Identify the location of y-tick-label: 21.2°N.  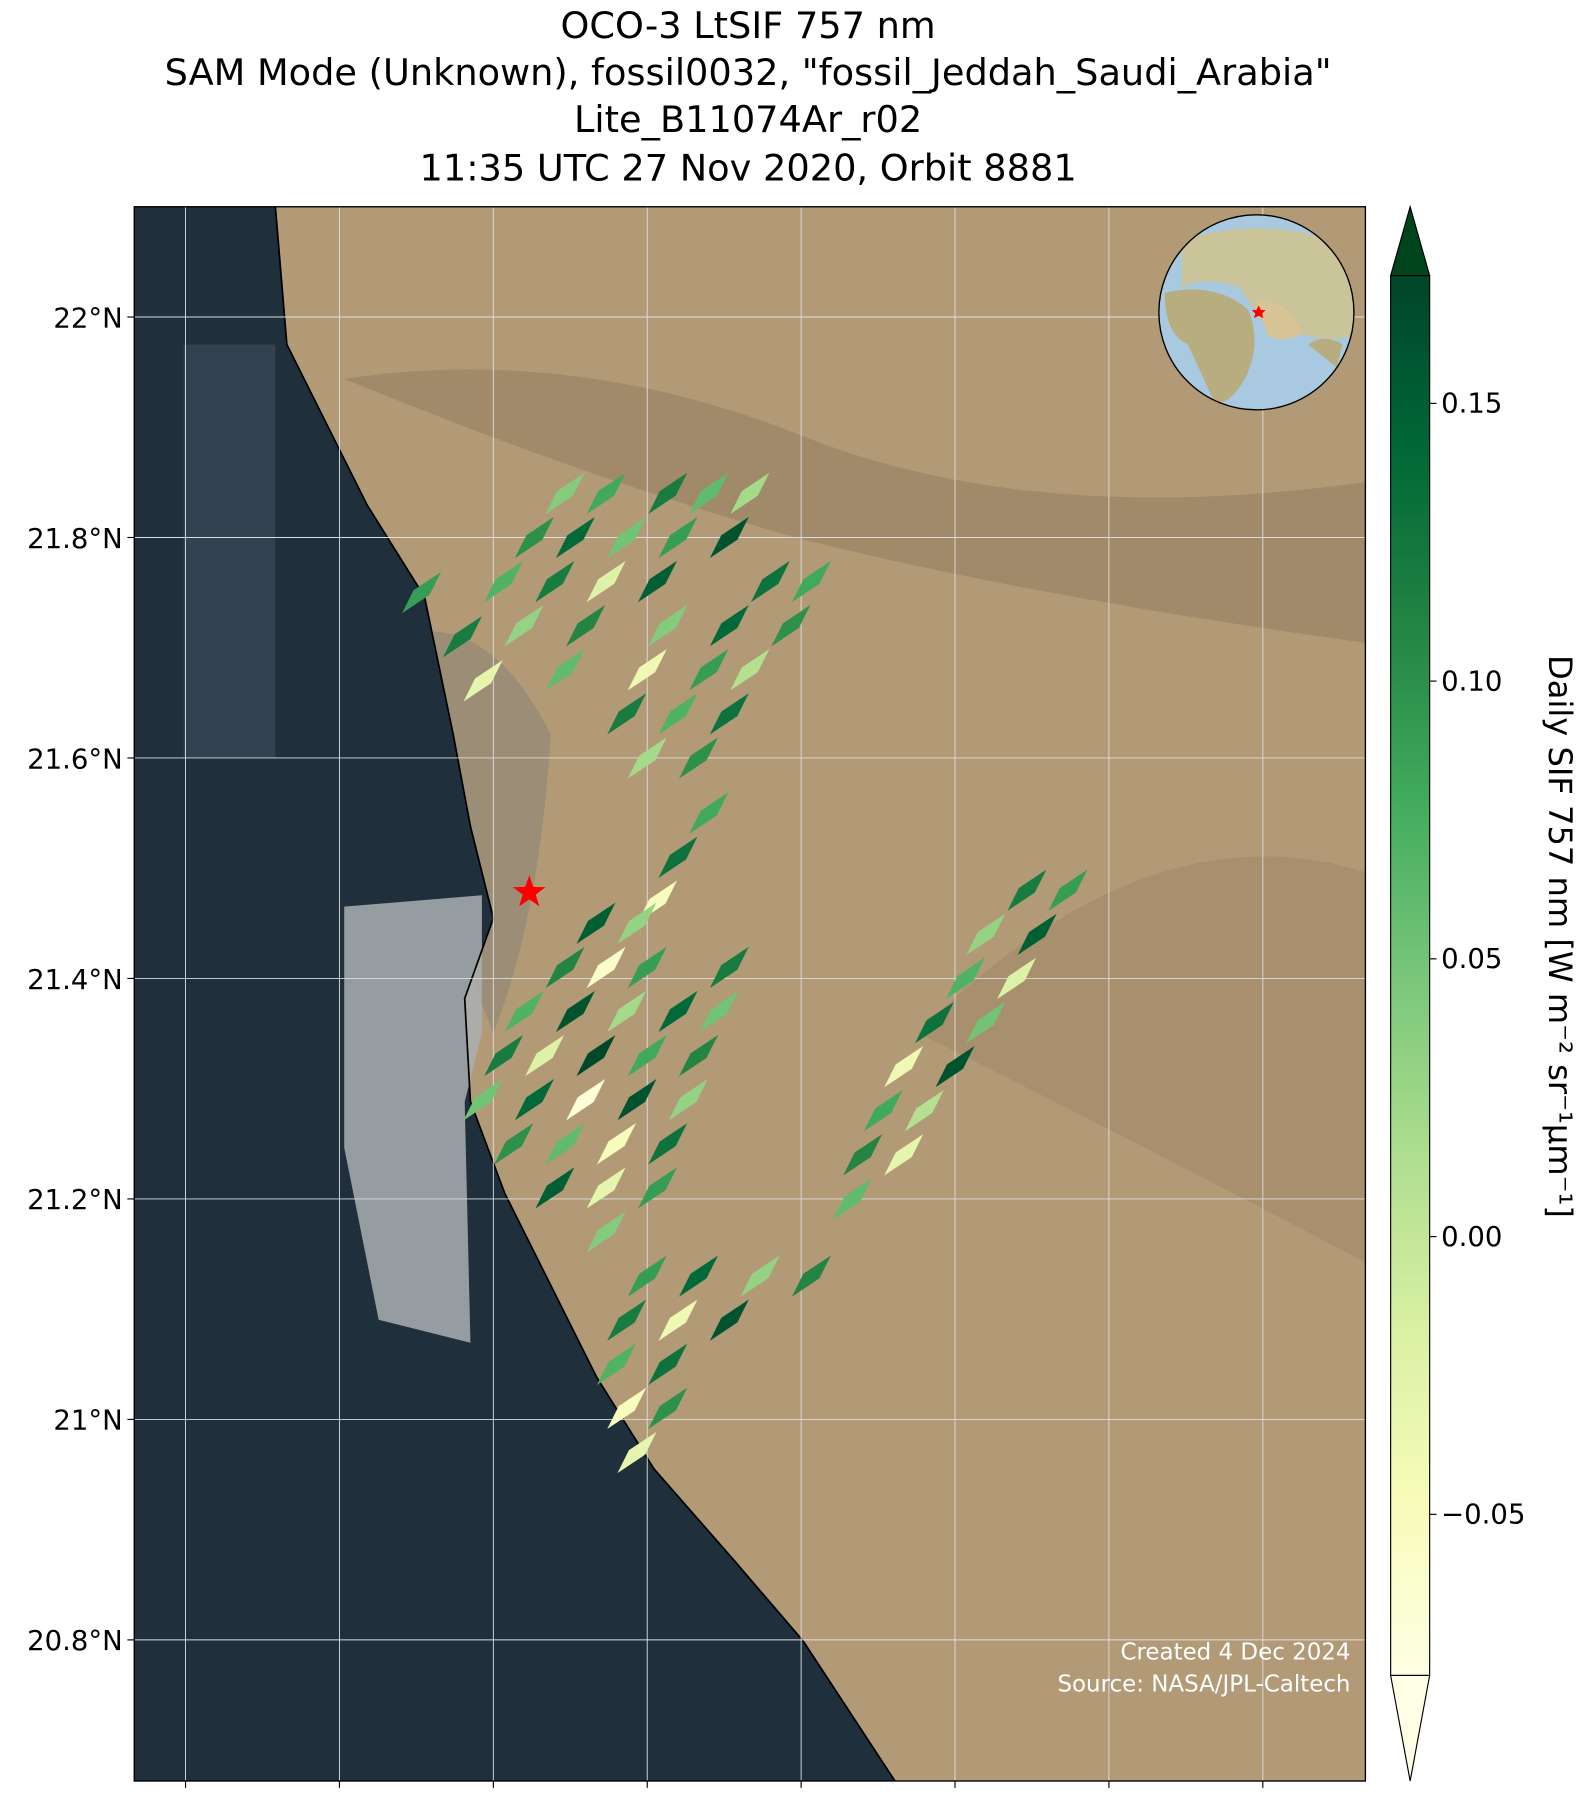
(75, 1200).